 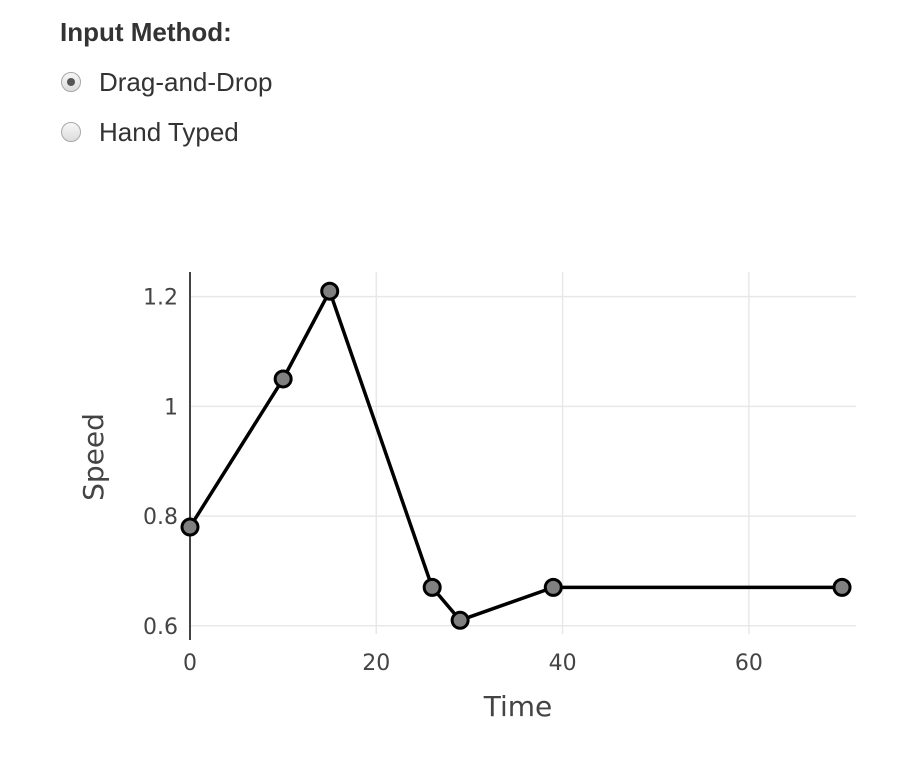 What do you see at coordinates (518, 706) in the screenshot?
I see `x-axis-title: Time` at bounding box center [518, 706].